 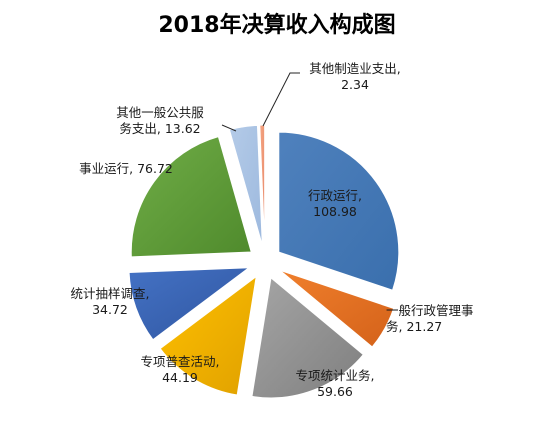 What do you see at coordinates (110, 301) in the screenshot?
I see `data-label-5: 统计抽样调查, 34.72` at bounding box center [110, 301].